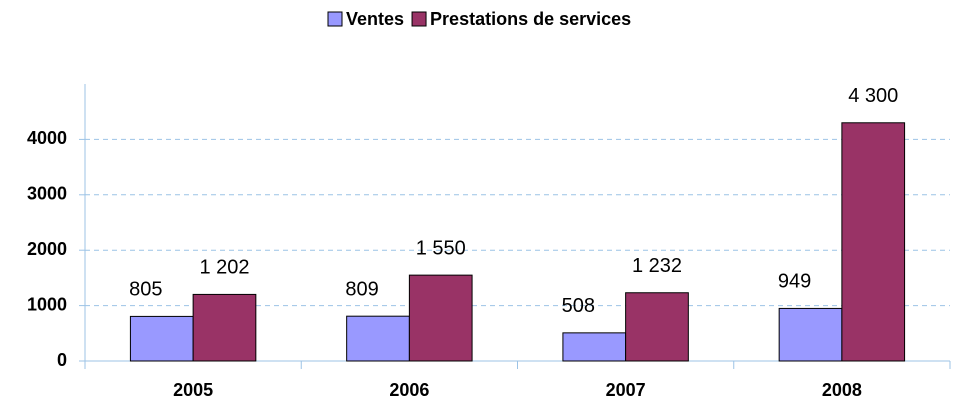  What do you see at coordinates (193, 390) in the screenshot?
I see `x-tick-label: 2005` at bounding box center [193, 390].